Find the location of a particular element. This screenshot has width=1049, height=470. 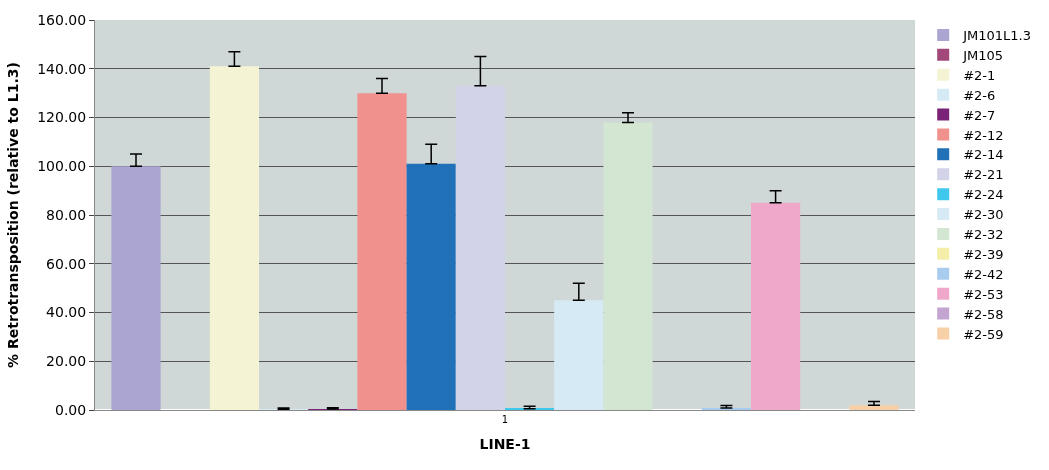

legend-label: #2-21 is located at coordinates (983, 175).